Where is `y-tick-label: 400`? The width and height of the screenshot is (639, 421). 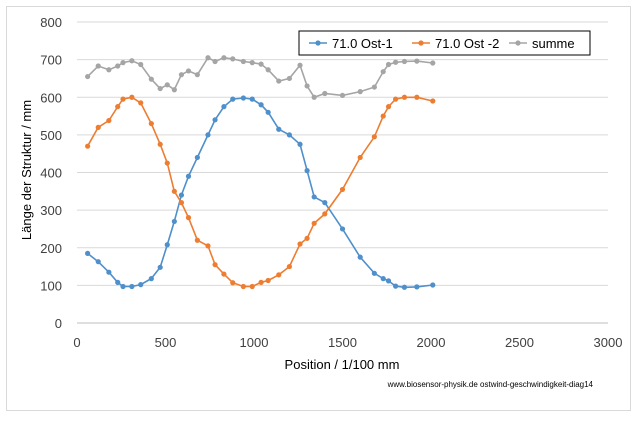 y-tick-label: 400 is located at coordinates (51, 173).